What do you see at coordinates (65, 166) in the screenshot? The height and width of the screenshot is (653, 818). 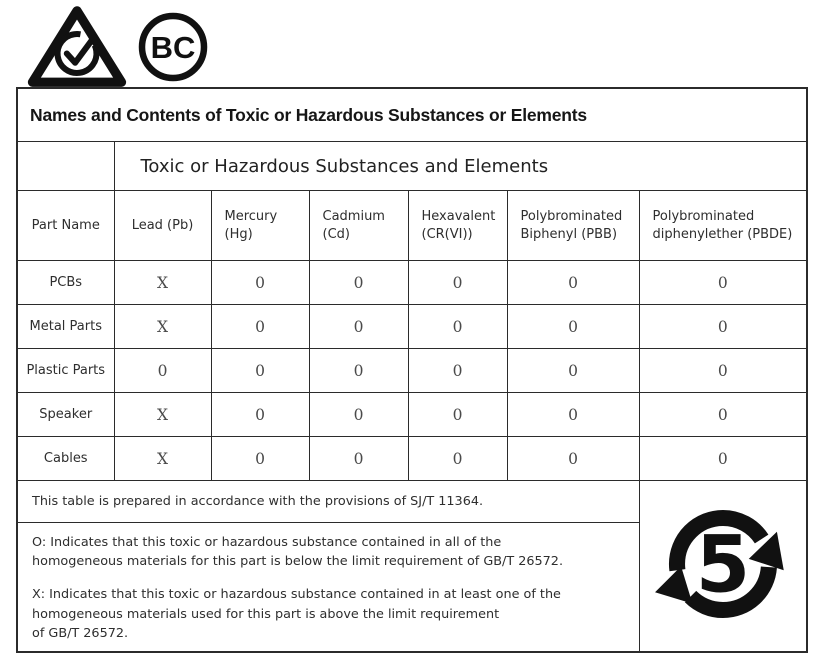 I see `empty-corner-cell` at bounding box center [65, 166].